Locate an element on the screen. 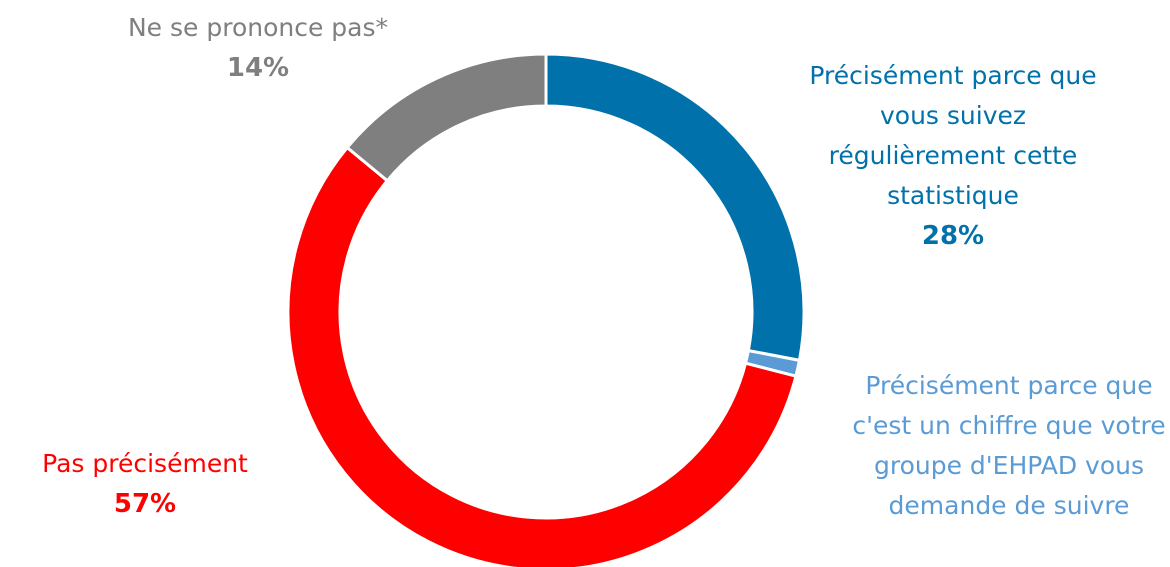  slice-label: Pas précisément 57% is located at coordinates (145, 484).